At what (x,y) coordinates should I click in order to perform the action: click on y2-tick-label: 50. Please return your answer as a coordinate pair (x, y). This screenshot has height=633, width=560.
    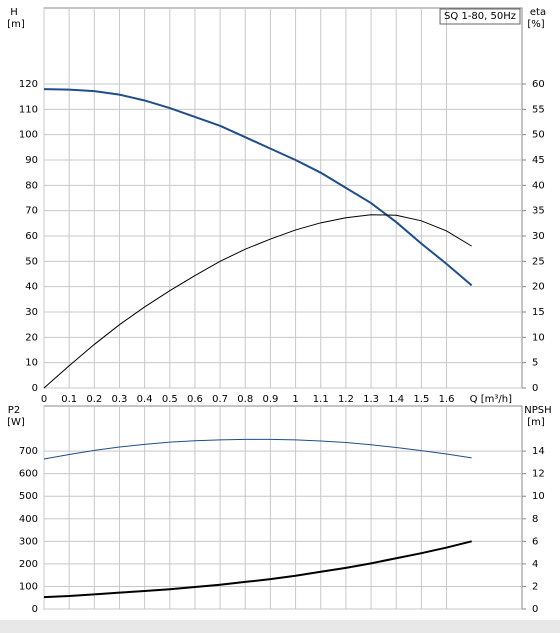
    Looking at the image, I should click on (538, 135).